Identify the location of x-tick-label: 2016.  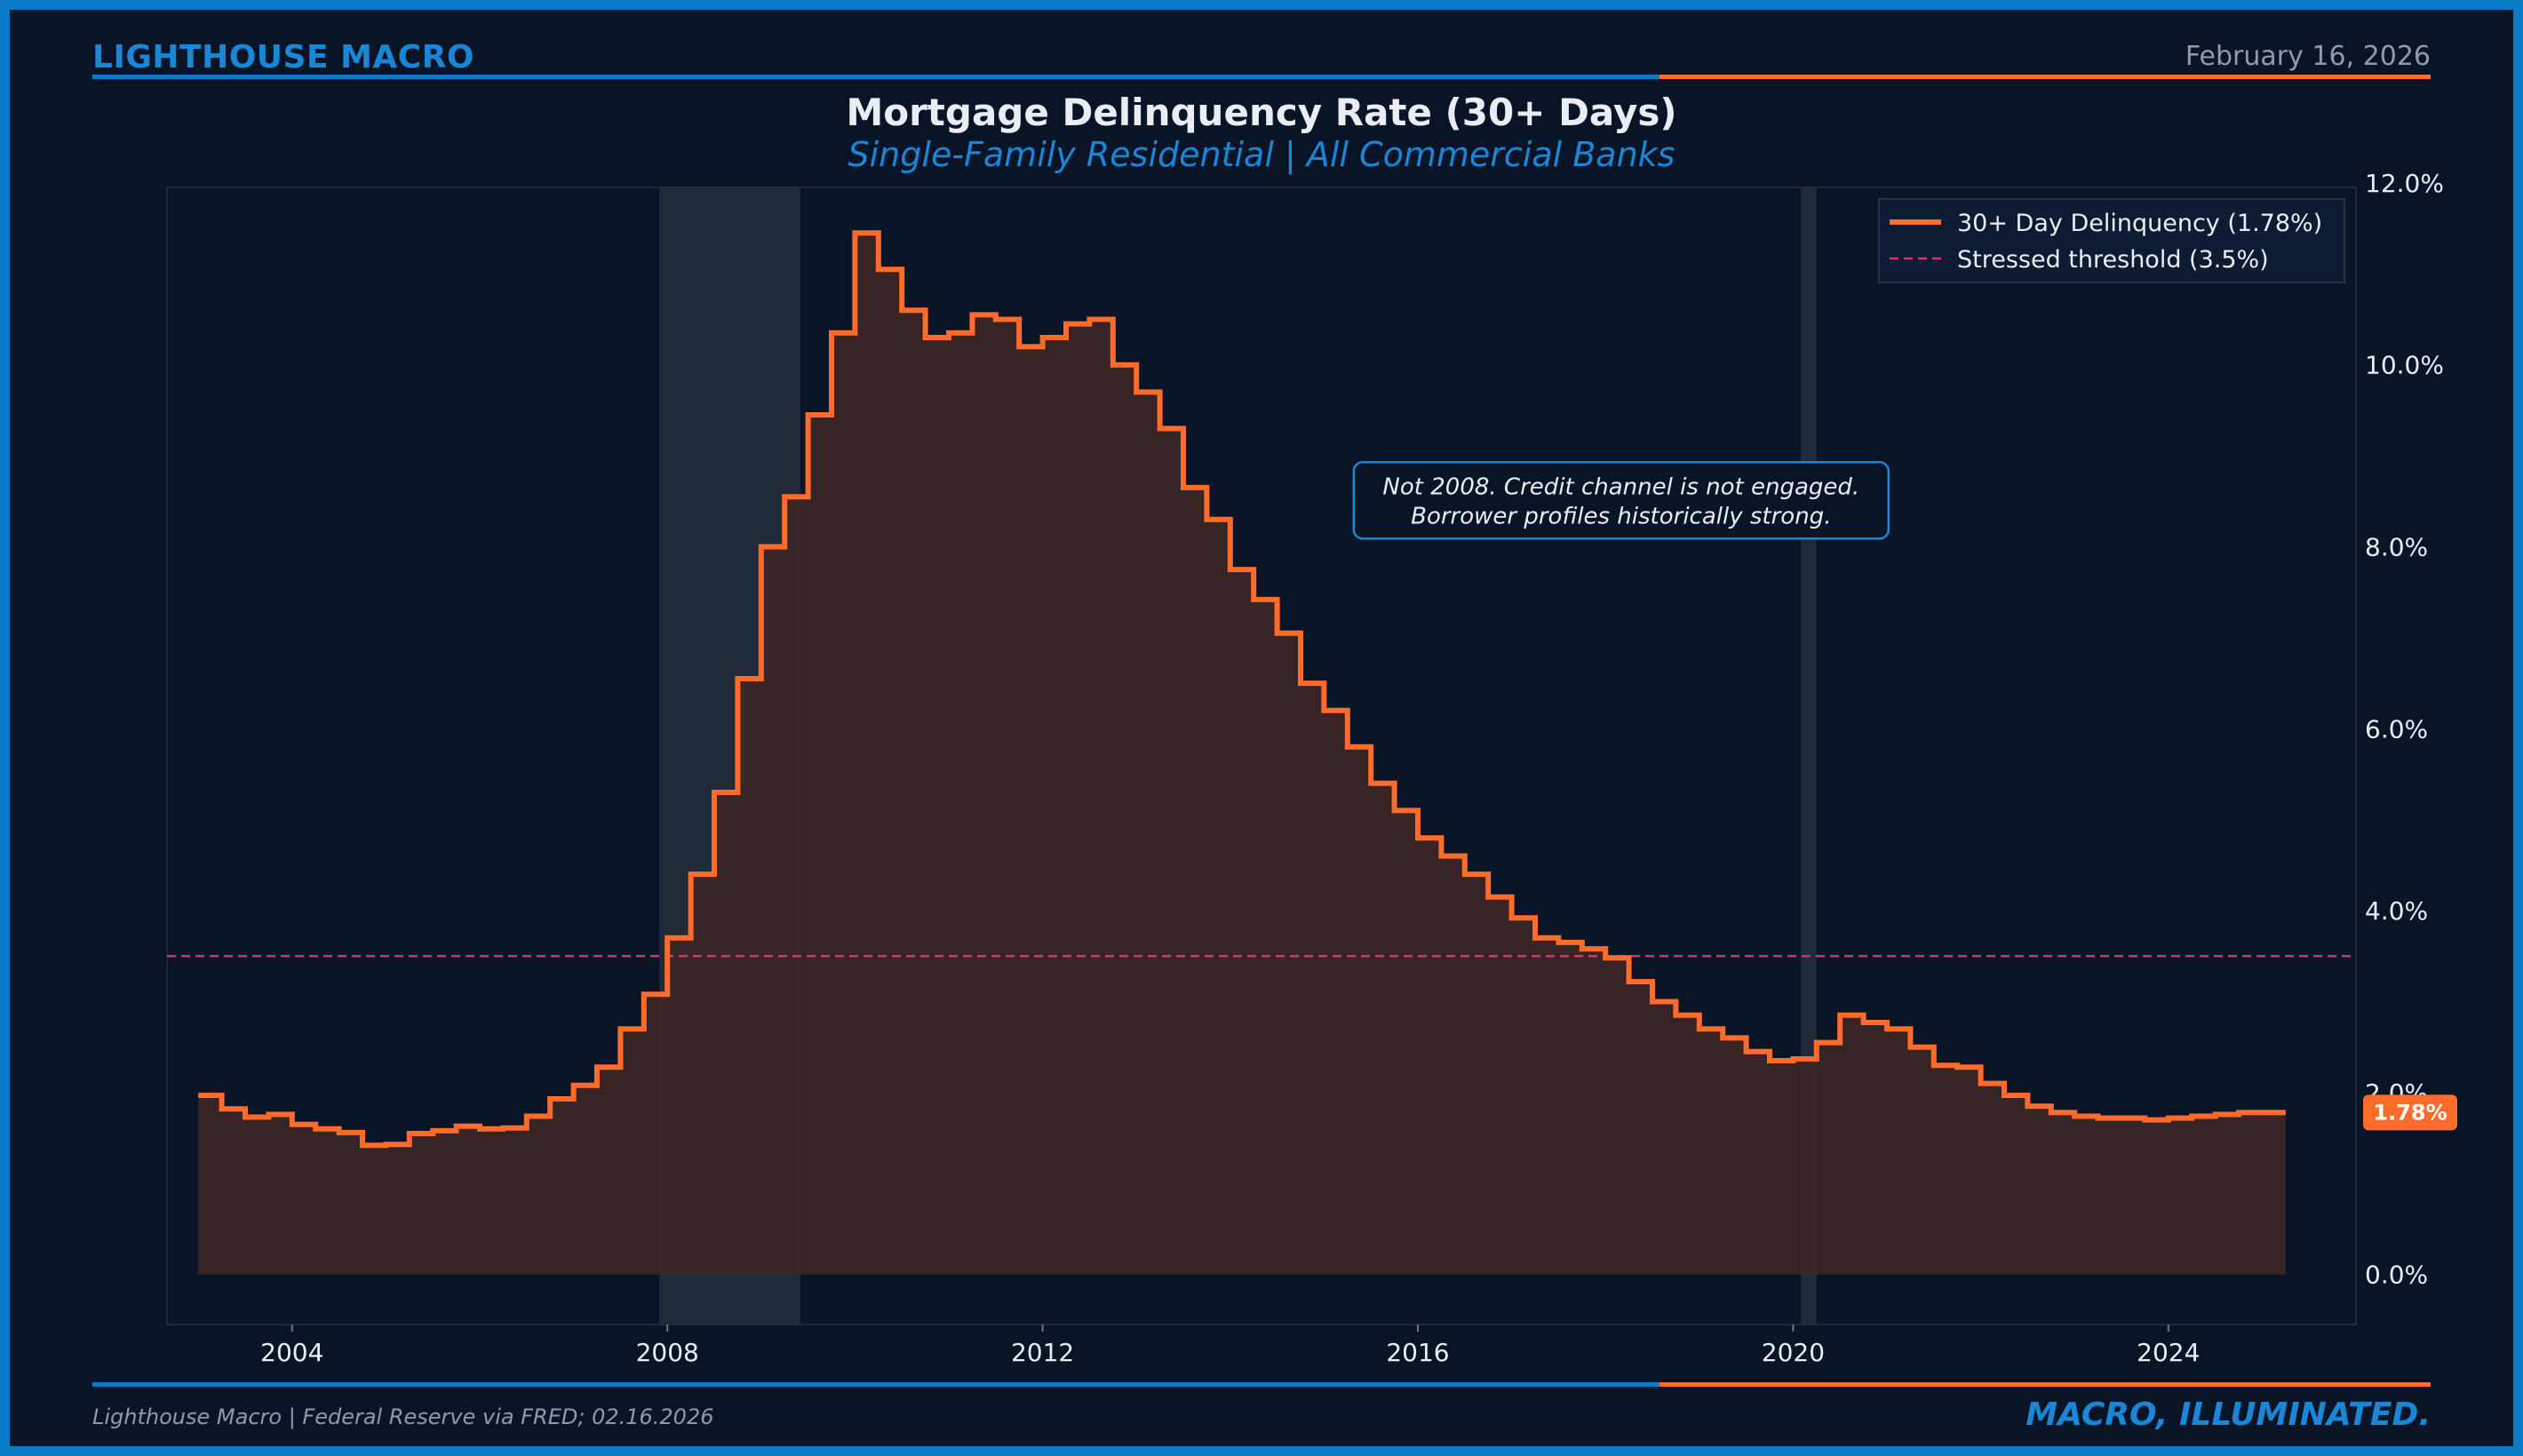
(1417, 1352).